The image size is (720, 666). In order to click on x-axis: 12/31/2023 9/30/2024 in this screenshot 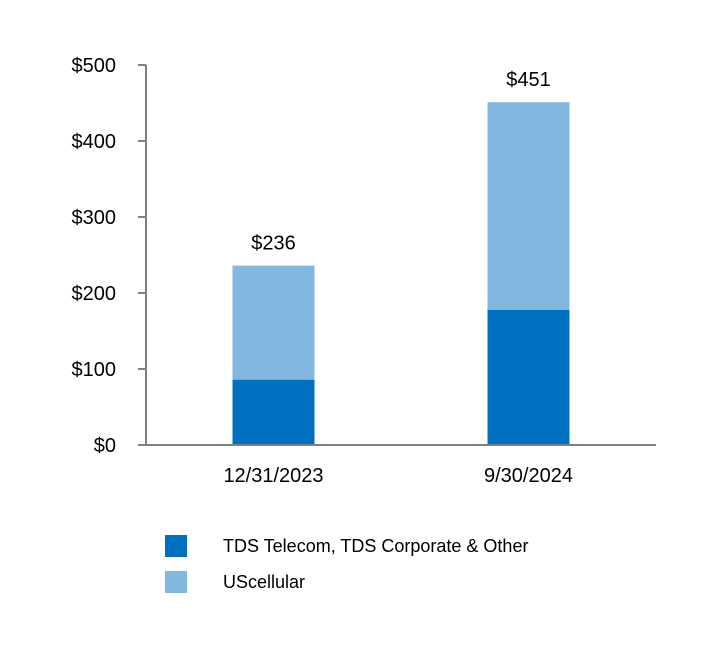, I will do `click(401, 465)`.